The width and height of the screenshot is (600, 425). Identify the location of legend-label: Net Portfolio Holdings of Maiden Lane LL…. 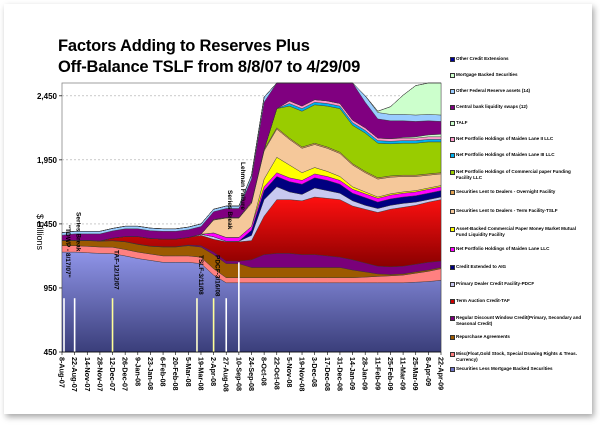
(503, 248).